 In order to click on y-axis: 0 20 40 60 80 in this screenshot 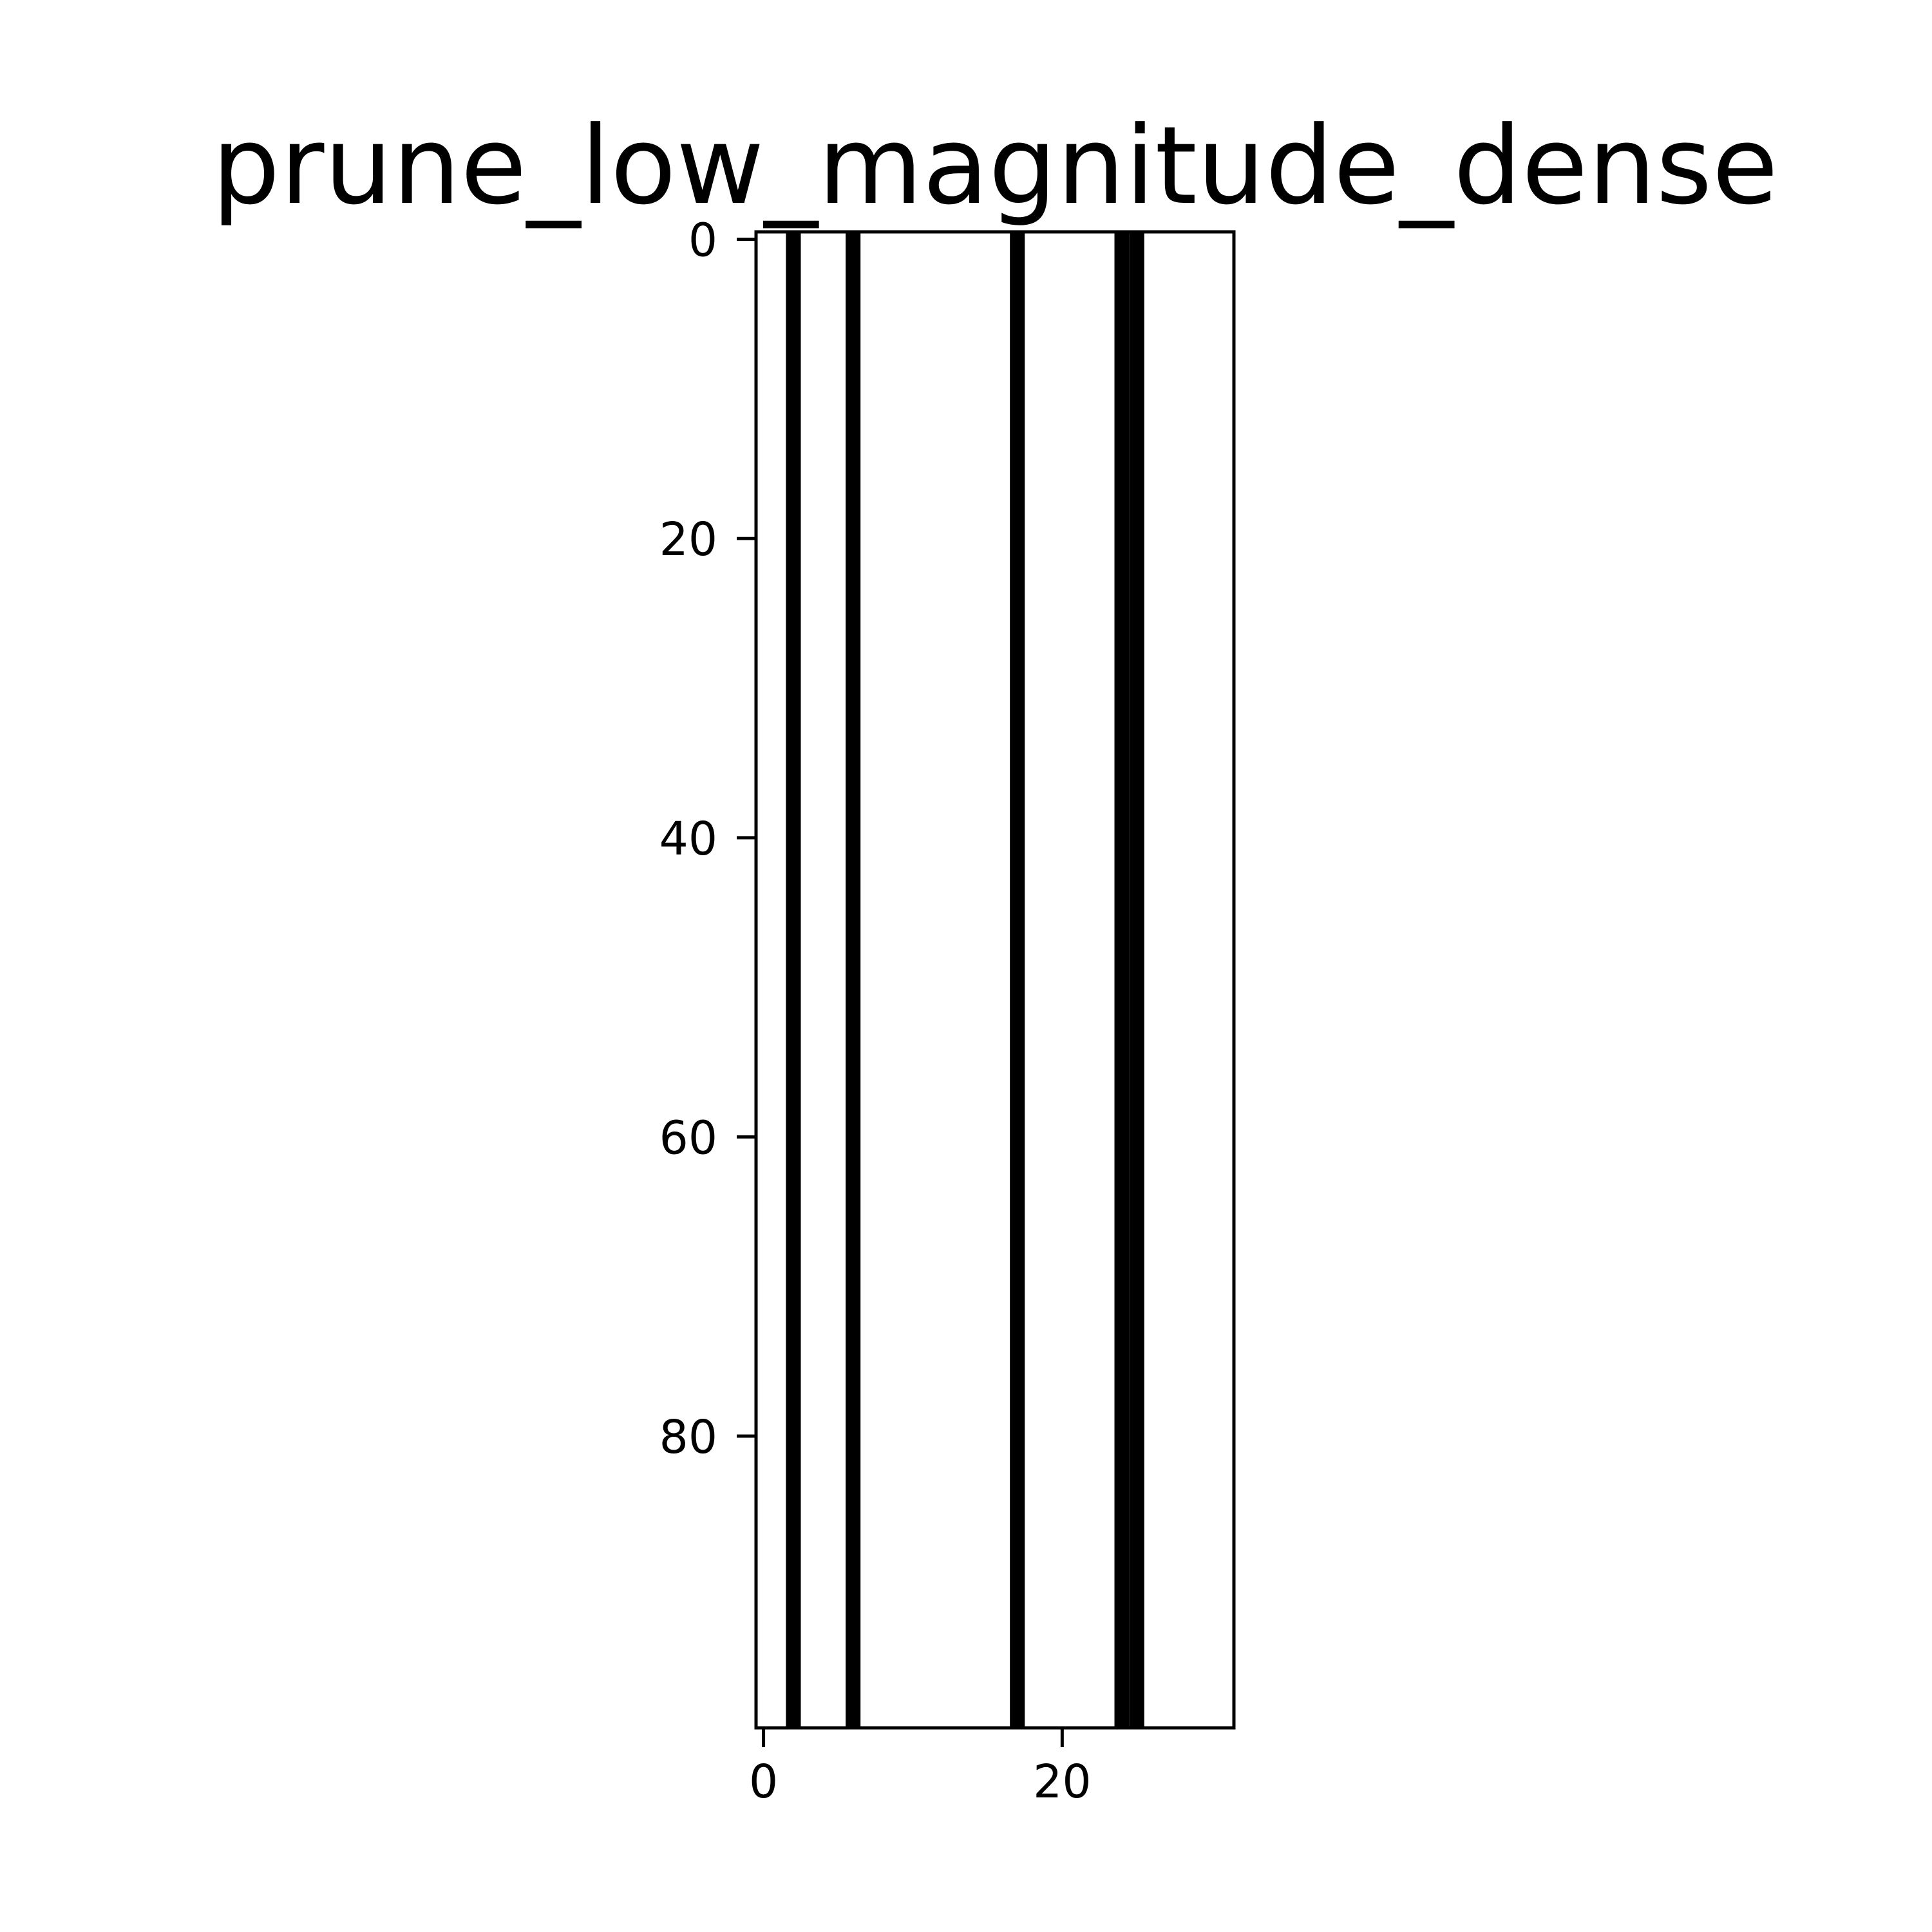, I will do `click(708, 839)`.